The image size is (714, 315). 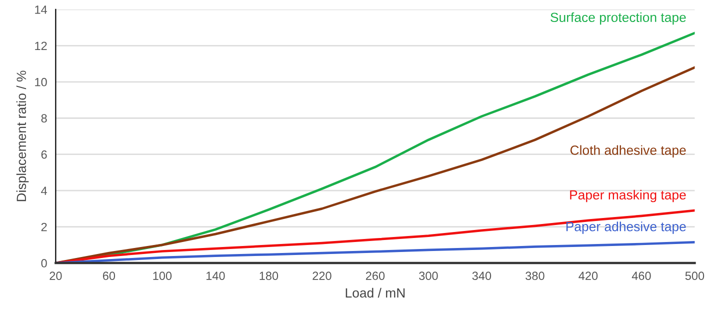 I want to click on series-label: Surface protection tape, so click(x=618, y=18).